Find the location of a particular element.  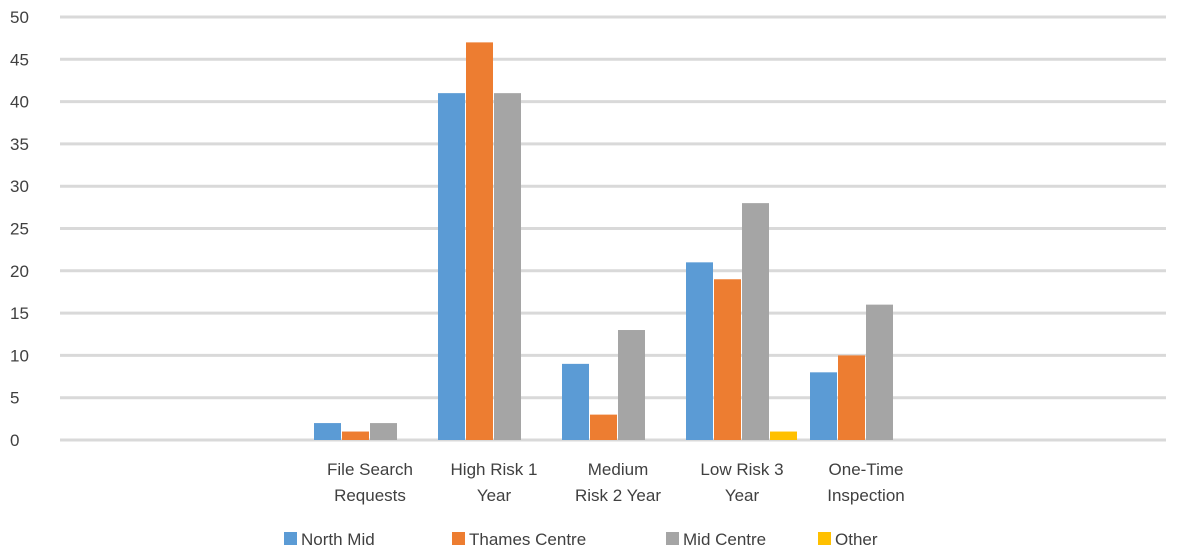

x-category-label: One-Time is located at coordinates (866, 469).